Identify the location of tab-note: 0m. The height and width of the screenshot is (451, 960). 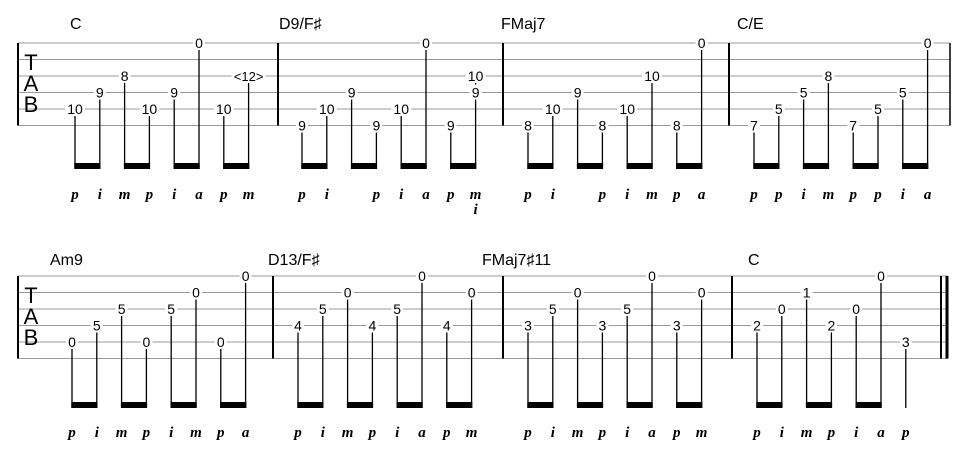
(196, 362).